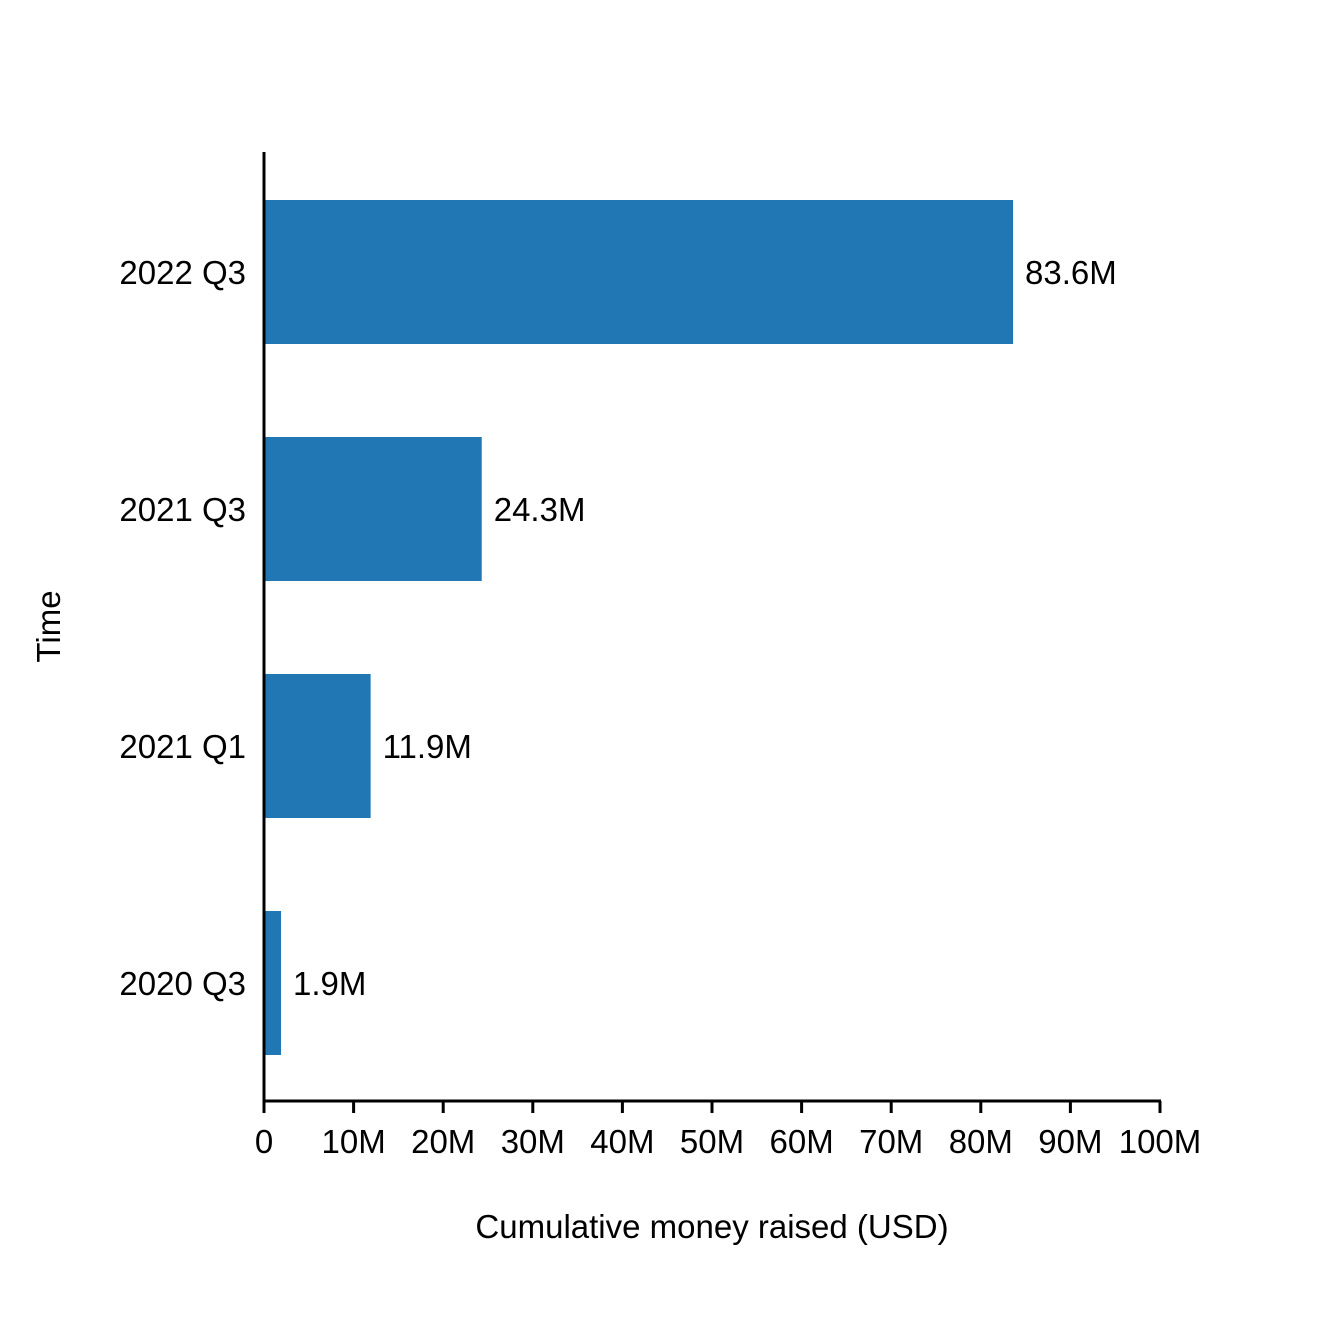 The image size is (1320, 1320). I want to click on x-ticks-layer: 0 10M 20M 30M 40M 50M 60M 70M 80M 90M 100M, so click(728, 1130).